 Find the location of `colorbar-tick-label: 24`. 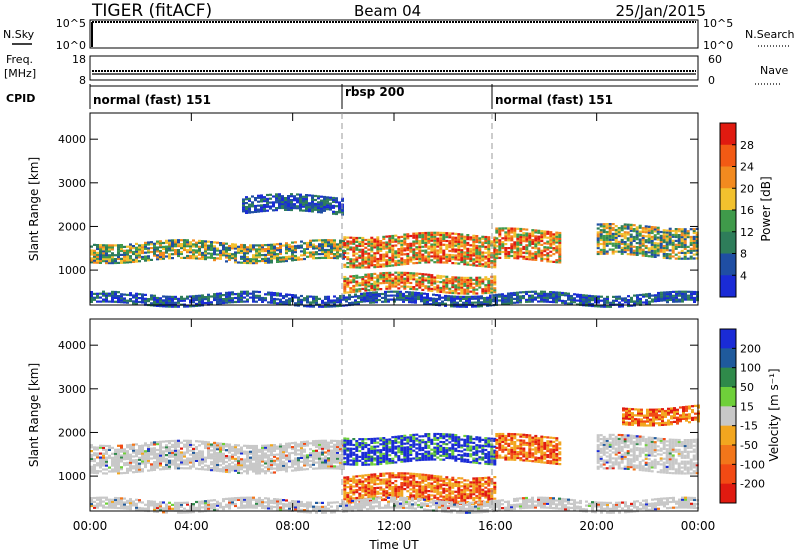

colorbar-tick-label: 24 is located at coordinates (747, 167).